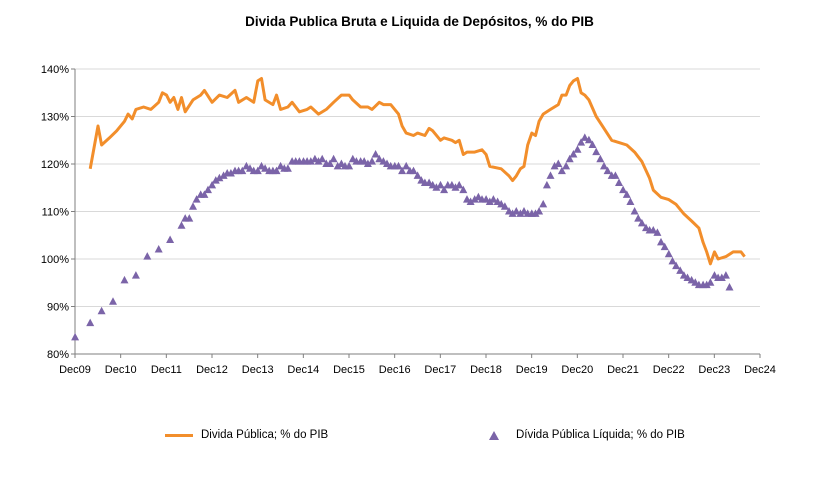  I want to click on x-tick-label: Dec13, so click(258, 370).